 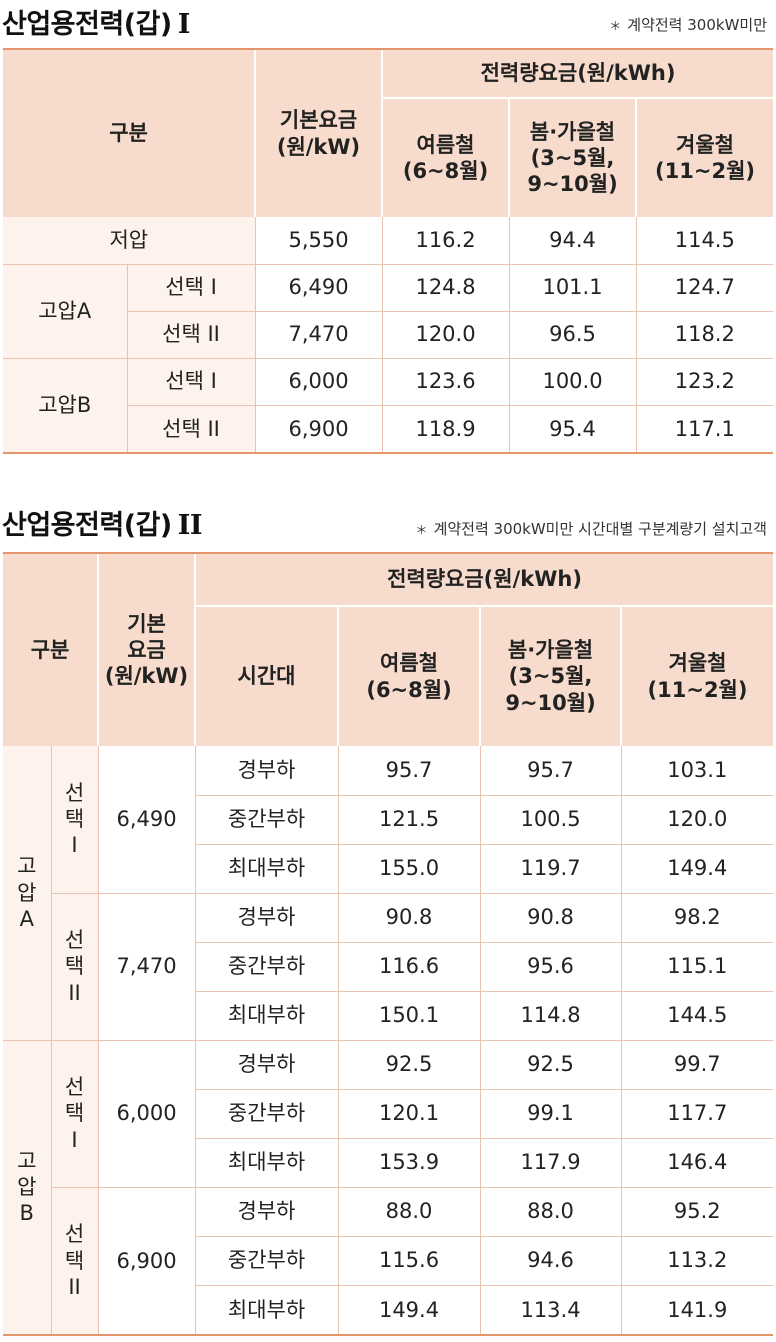 What do you see at coordinates (550, 1260) in the screenshot?
I see `t2-spring-fall-cell: 94.6` at bounding box center [550, 1260].